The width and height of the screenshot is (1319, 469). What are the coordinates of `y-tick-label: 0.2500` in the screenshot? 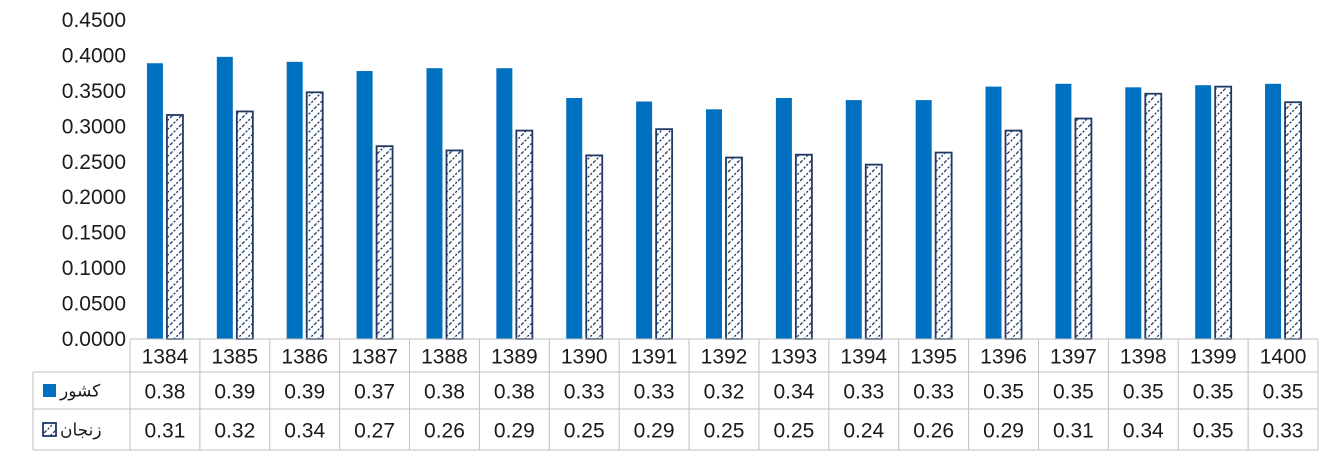 It's located at (94, 162).